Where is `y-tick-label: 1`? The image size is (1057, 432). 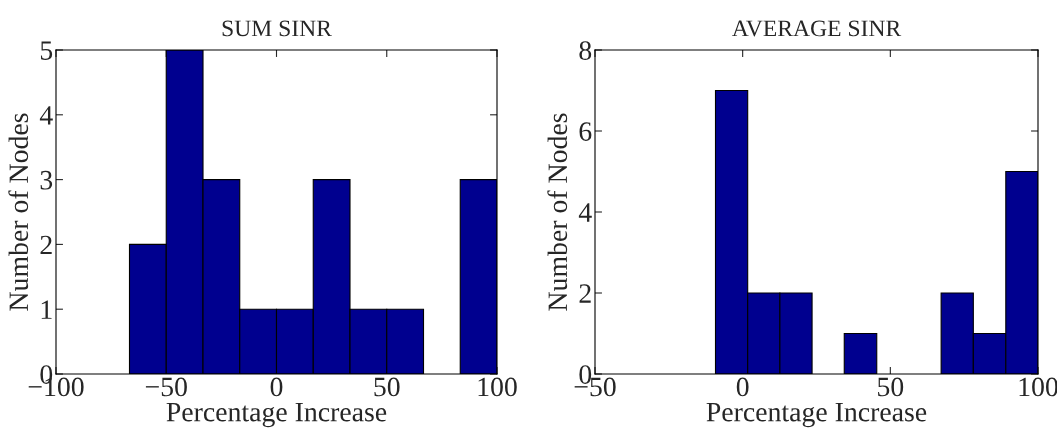
y-tick-label: 1 is located at coordinates (46, 309).